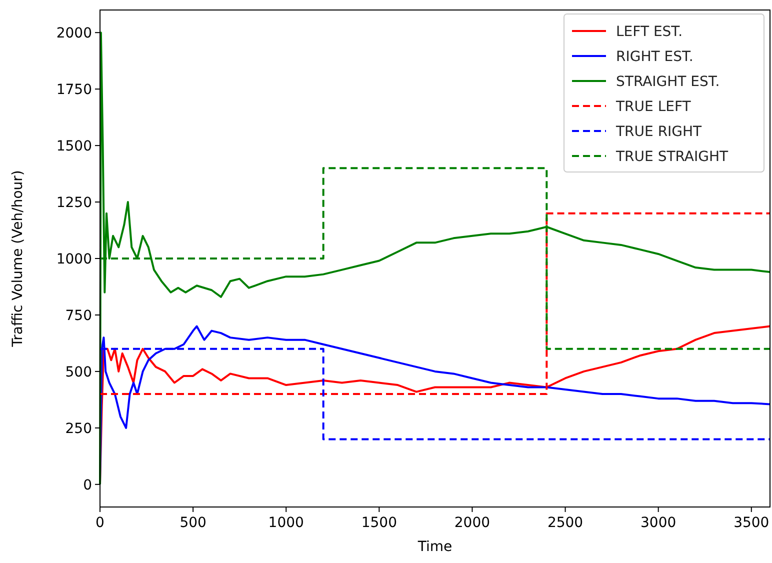 This screenshot has height=563, width=772. I want to click on x-tick-label: 1000, so click(286, 523).